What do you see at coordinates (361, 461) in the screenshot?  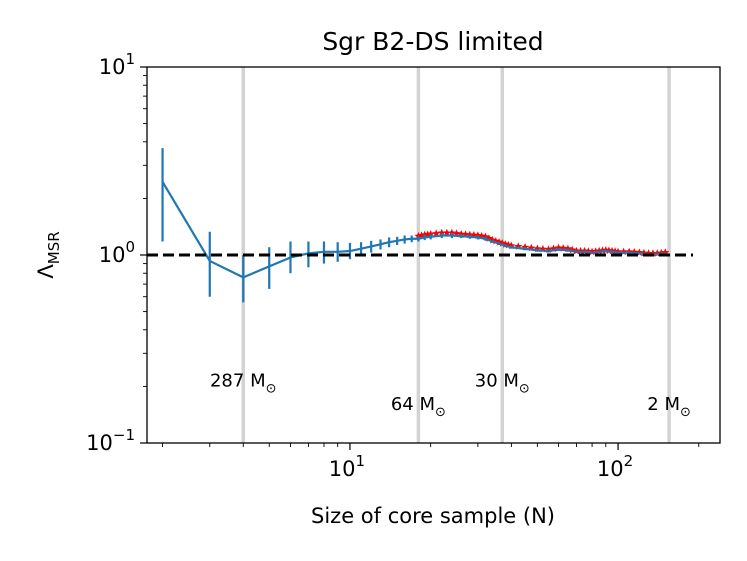 I see `x-tick-exp: 1` at bounding box center [361, 461].